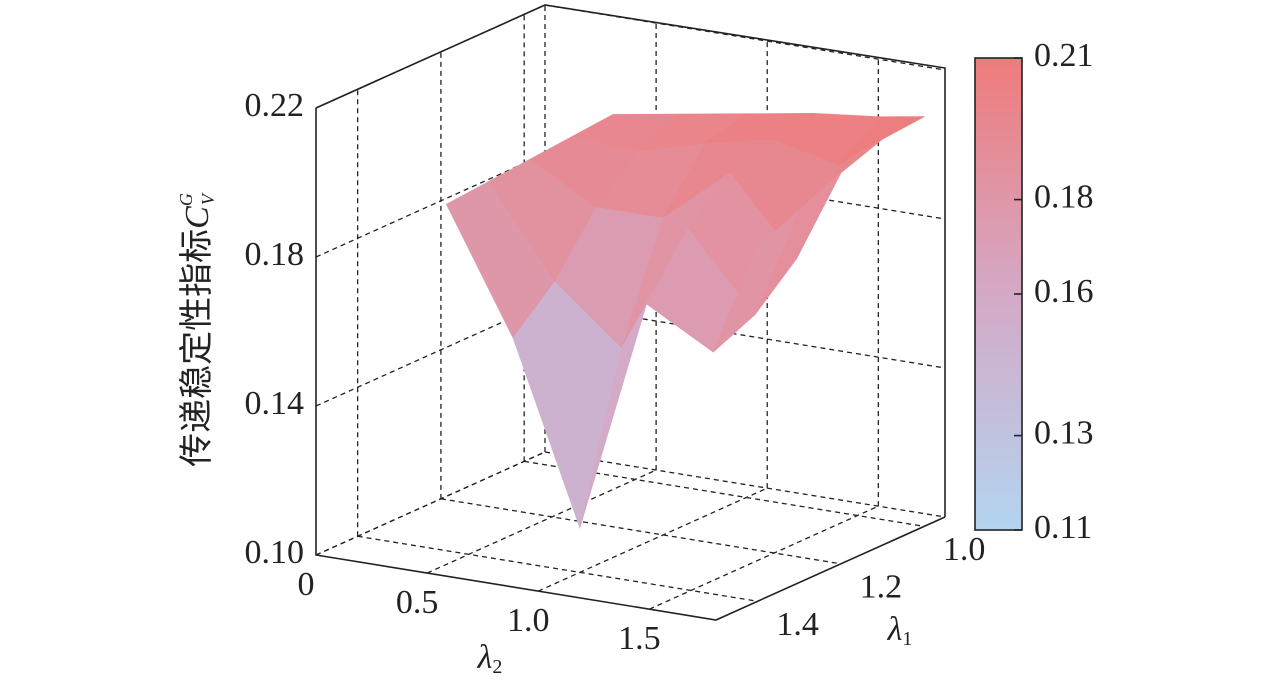 The height and width of the screenshot is (698, 1276). What do you see at coordinates (275, 105) in the screenshot?
I see `z-tick-label: 0.22` at bounding box center [275, 105].